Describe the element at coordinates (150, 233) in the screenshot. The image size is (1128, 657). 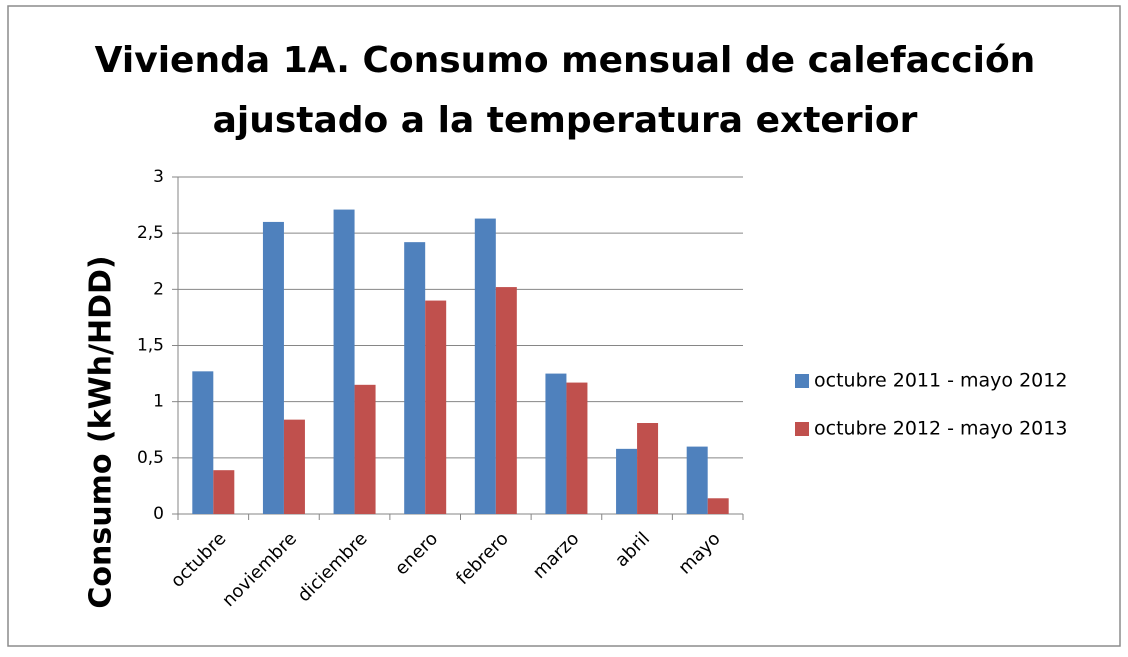
I see `y-tick-label: 2,5` at that location.